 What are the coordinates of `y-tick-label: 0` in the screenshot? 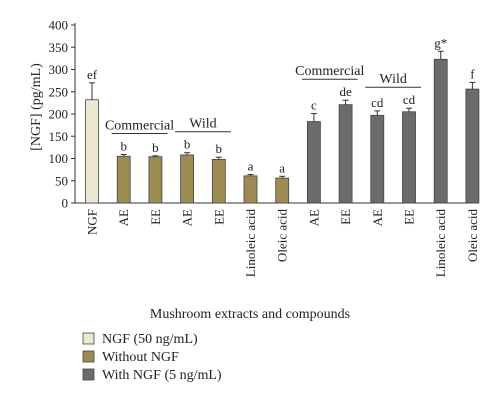 It's located at (65, 203).